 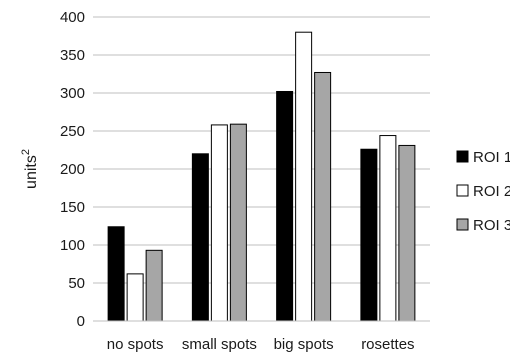 I want to click on bar-roi-1-rosettes, so click(x=369, y=235).